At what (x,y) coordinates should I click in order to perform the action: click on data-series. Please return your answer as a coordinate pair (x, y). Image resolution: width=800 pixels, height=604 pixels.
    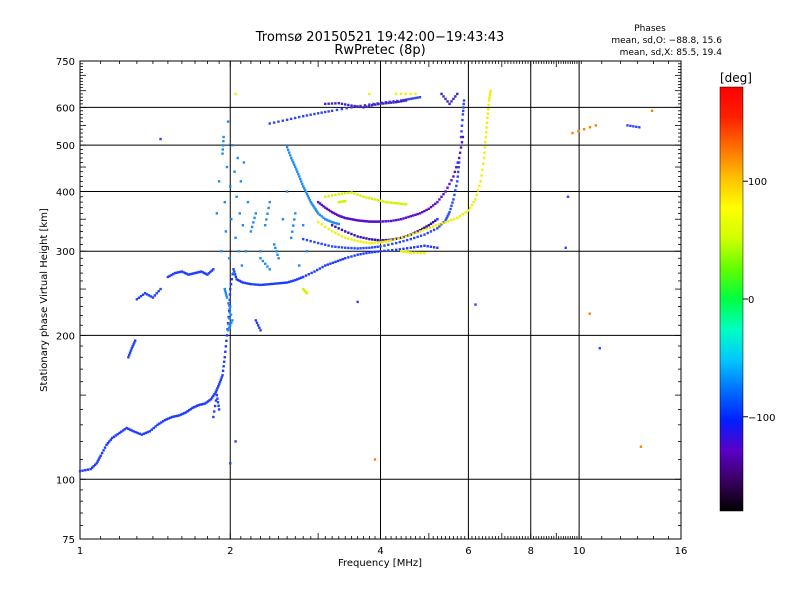
    Looking at the image, I should click on (390, 179).